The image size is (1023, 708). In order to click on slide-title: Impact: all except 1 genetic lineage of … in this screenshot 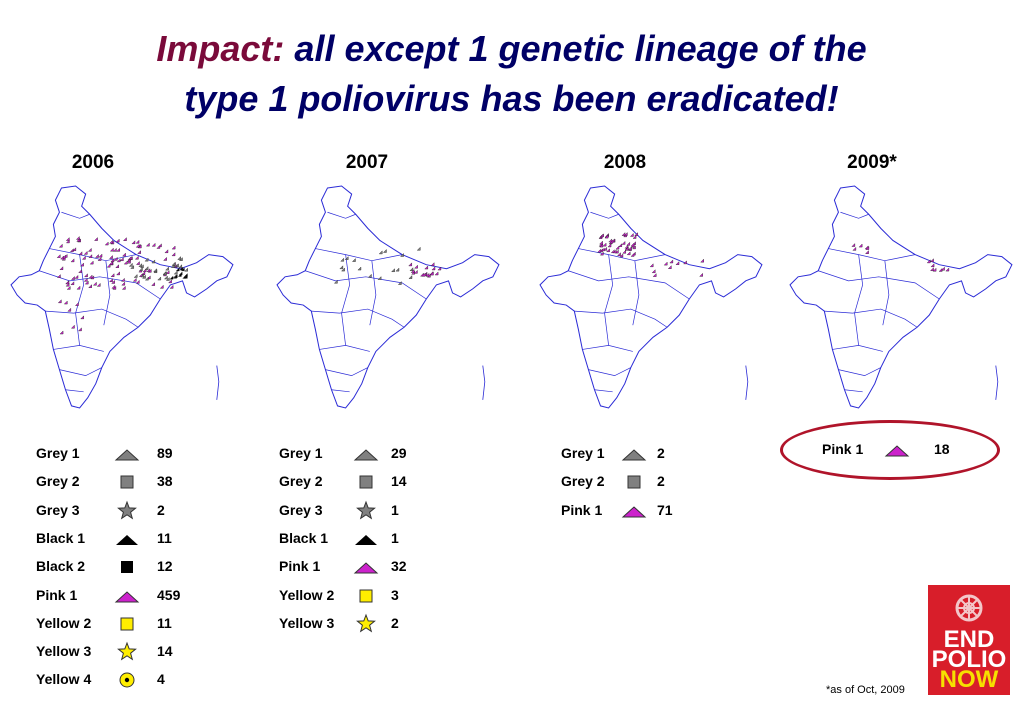, I will do `click(511, 74)`.